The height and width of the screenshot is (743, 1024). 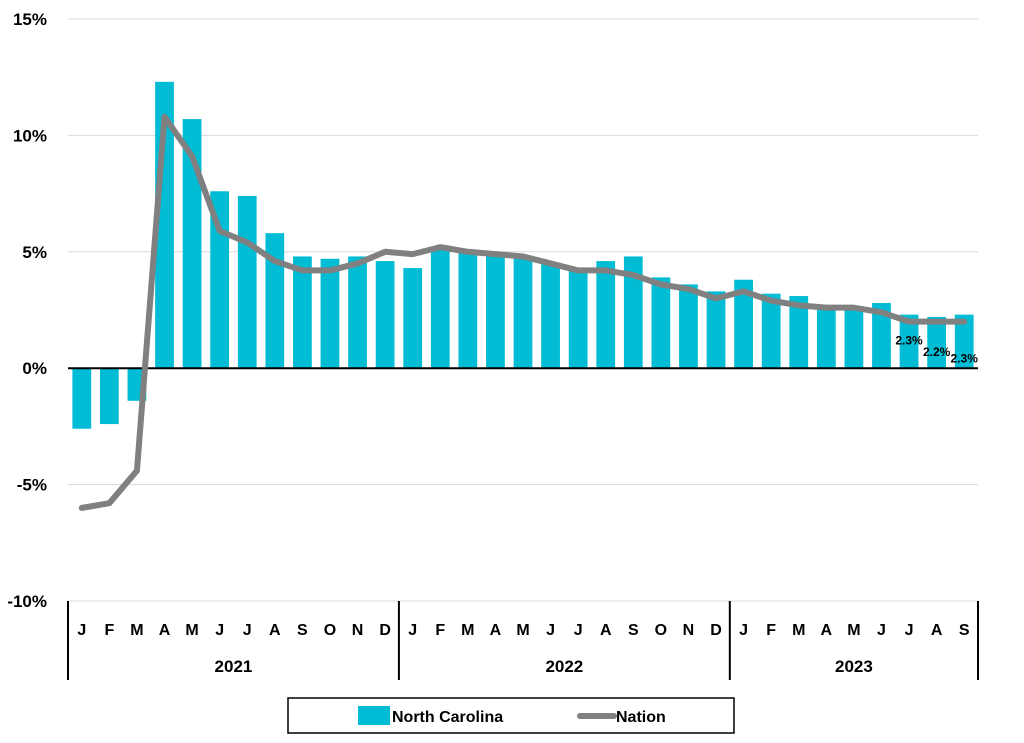 I want to click on data-labels: 2.3%2.2% 2.3%, so click(x=936, y=350).